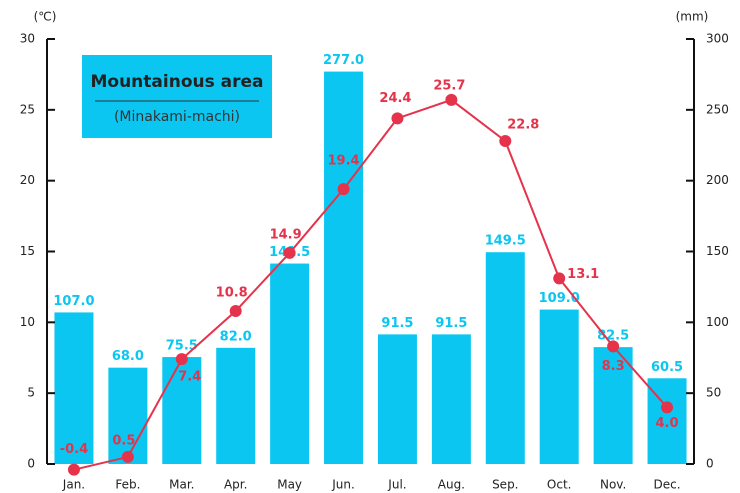 The height and width of the screenshot is (493, 740). Describe the element at coordinates (583, 274) in the screenshot. I see `line-value-label: 13.1` at that location.